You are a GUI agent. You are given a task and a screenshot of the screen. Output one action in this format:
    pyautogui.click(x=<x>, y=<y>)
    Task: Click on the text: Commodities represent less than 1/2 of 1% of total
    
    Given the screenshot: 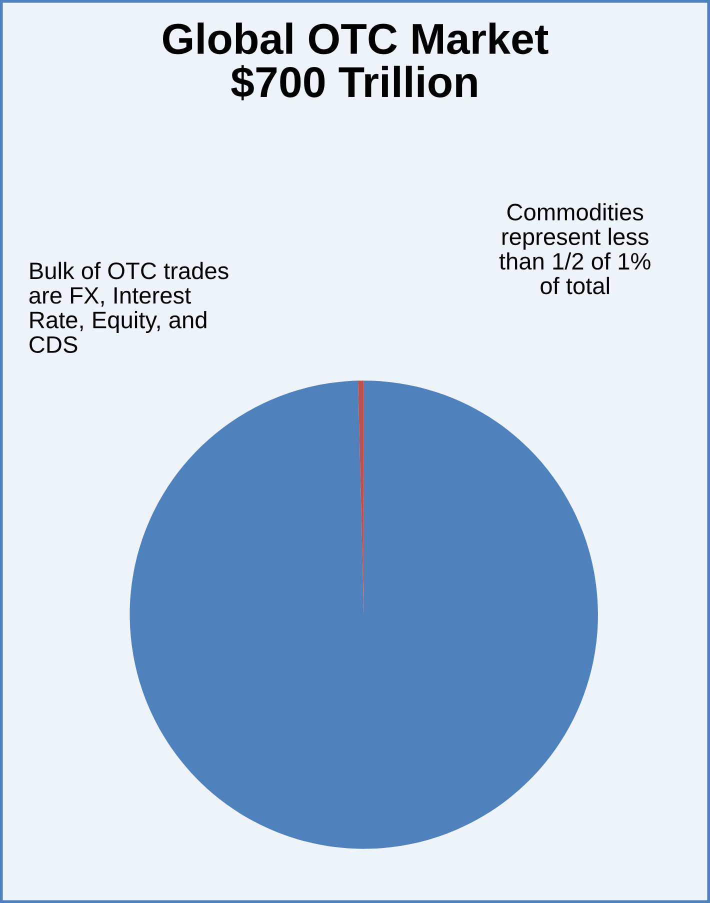 What is the action you would take?
    pyautogui.click(x=574, y=248)
    